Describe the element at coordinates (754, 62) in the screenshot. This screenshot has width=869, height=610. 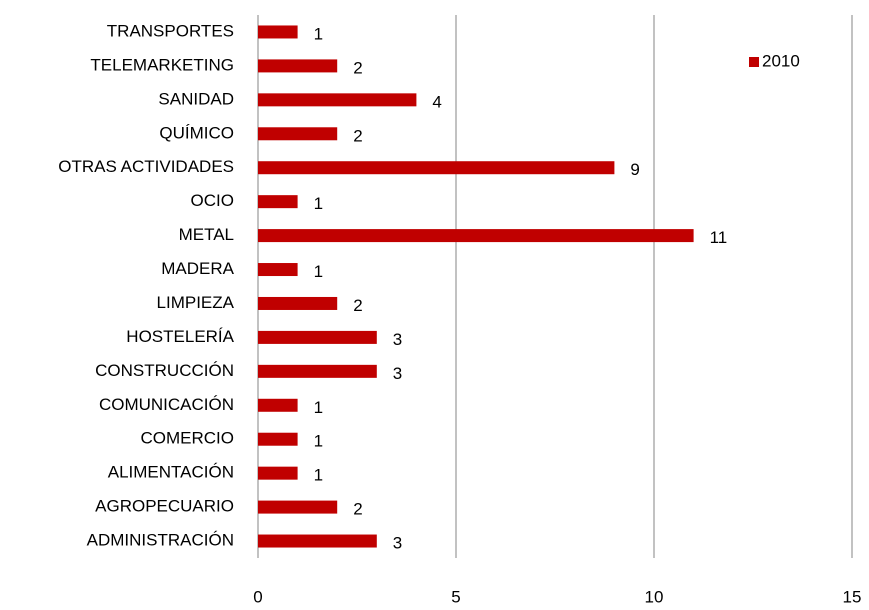
I see `legend-swatch` at that location.